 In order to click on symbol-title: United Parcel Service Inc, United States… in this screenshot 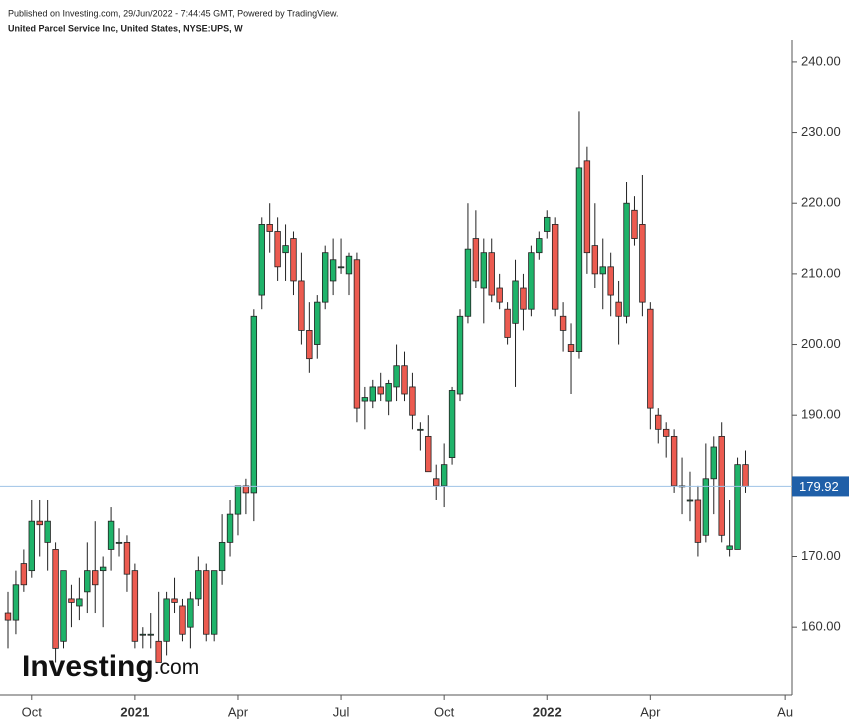, I will do `click(125, 28)`.